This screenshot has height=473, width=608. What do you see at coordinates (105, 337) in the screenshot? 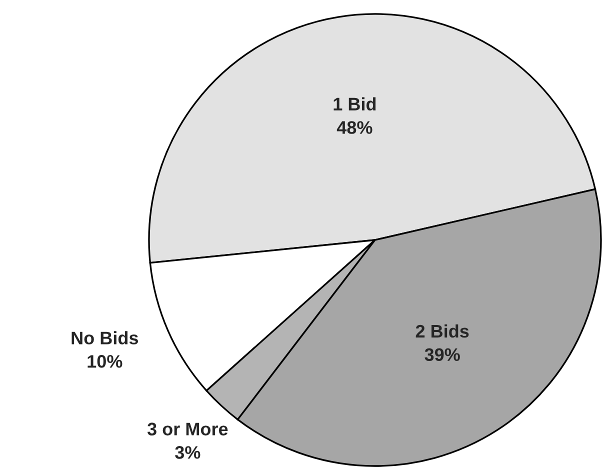
I see `slice-label: No Bids` at bounding box center [105, 337].